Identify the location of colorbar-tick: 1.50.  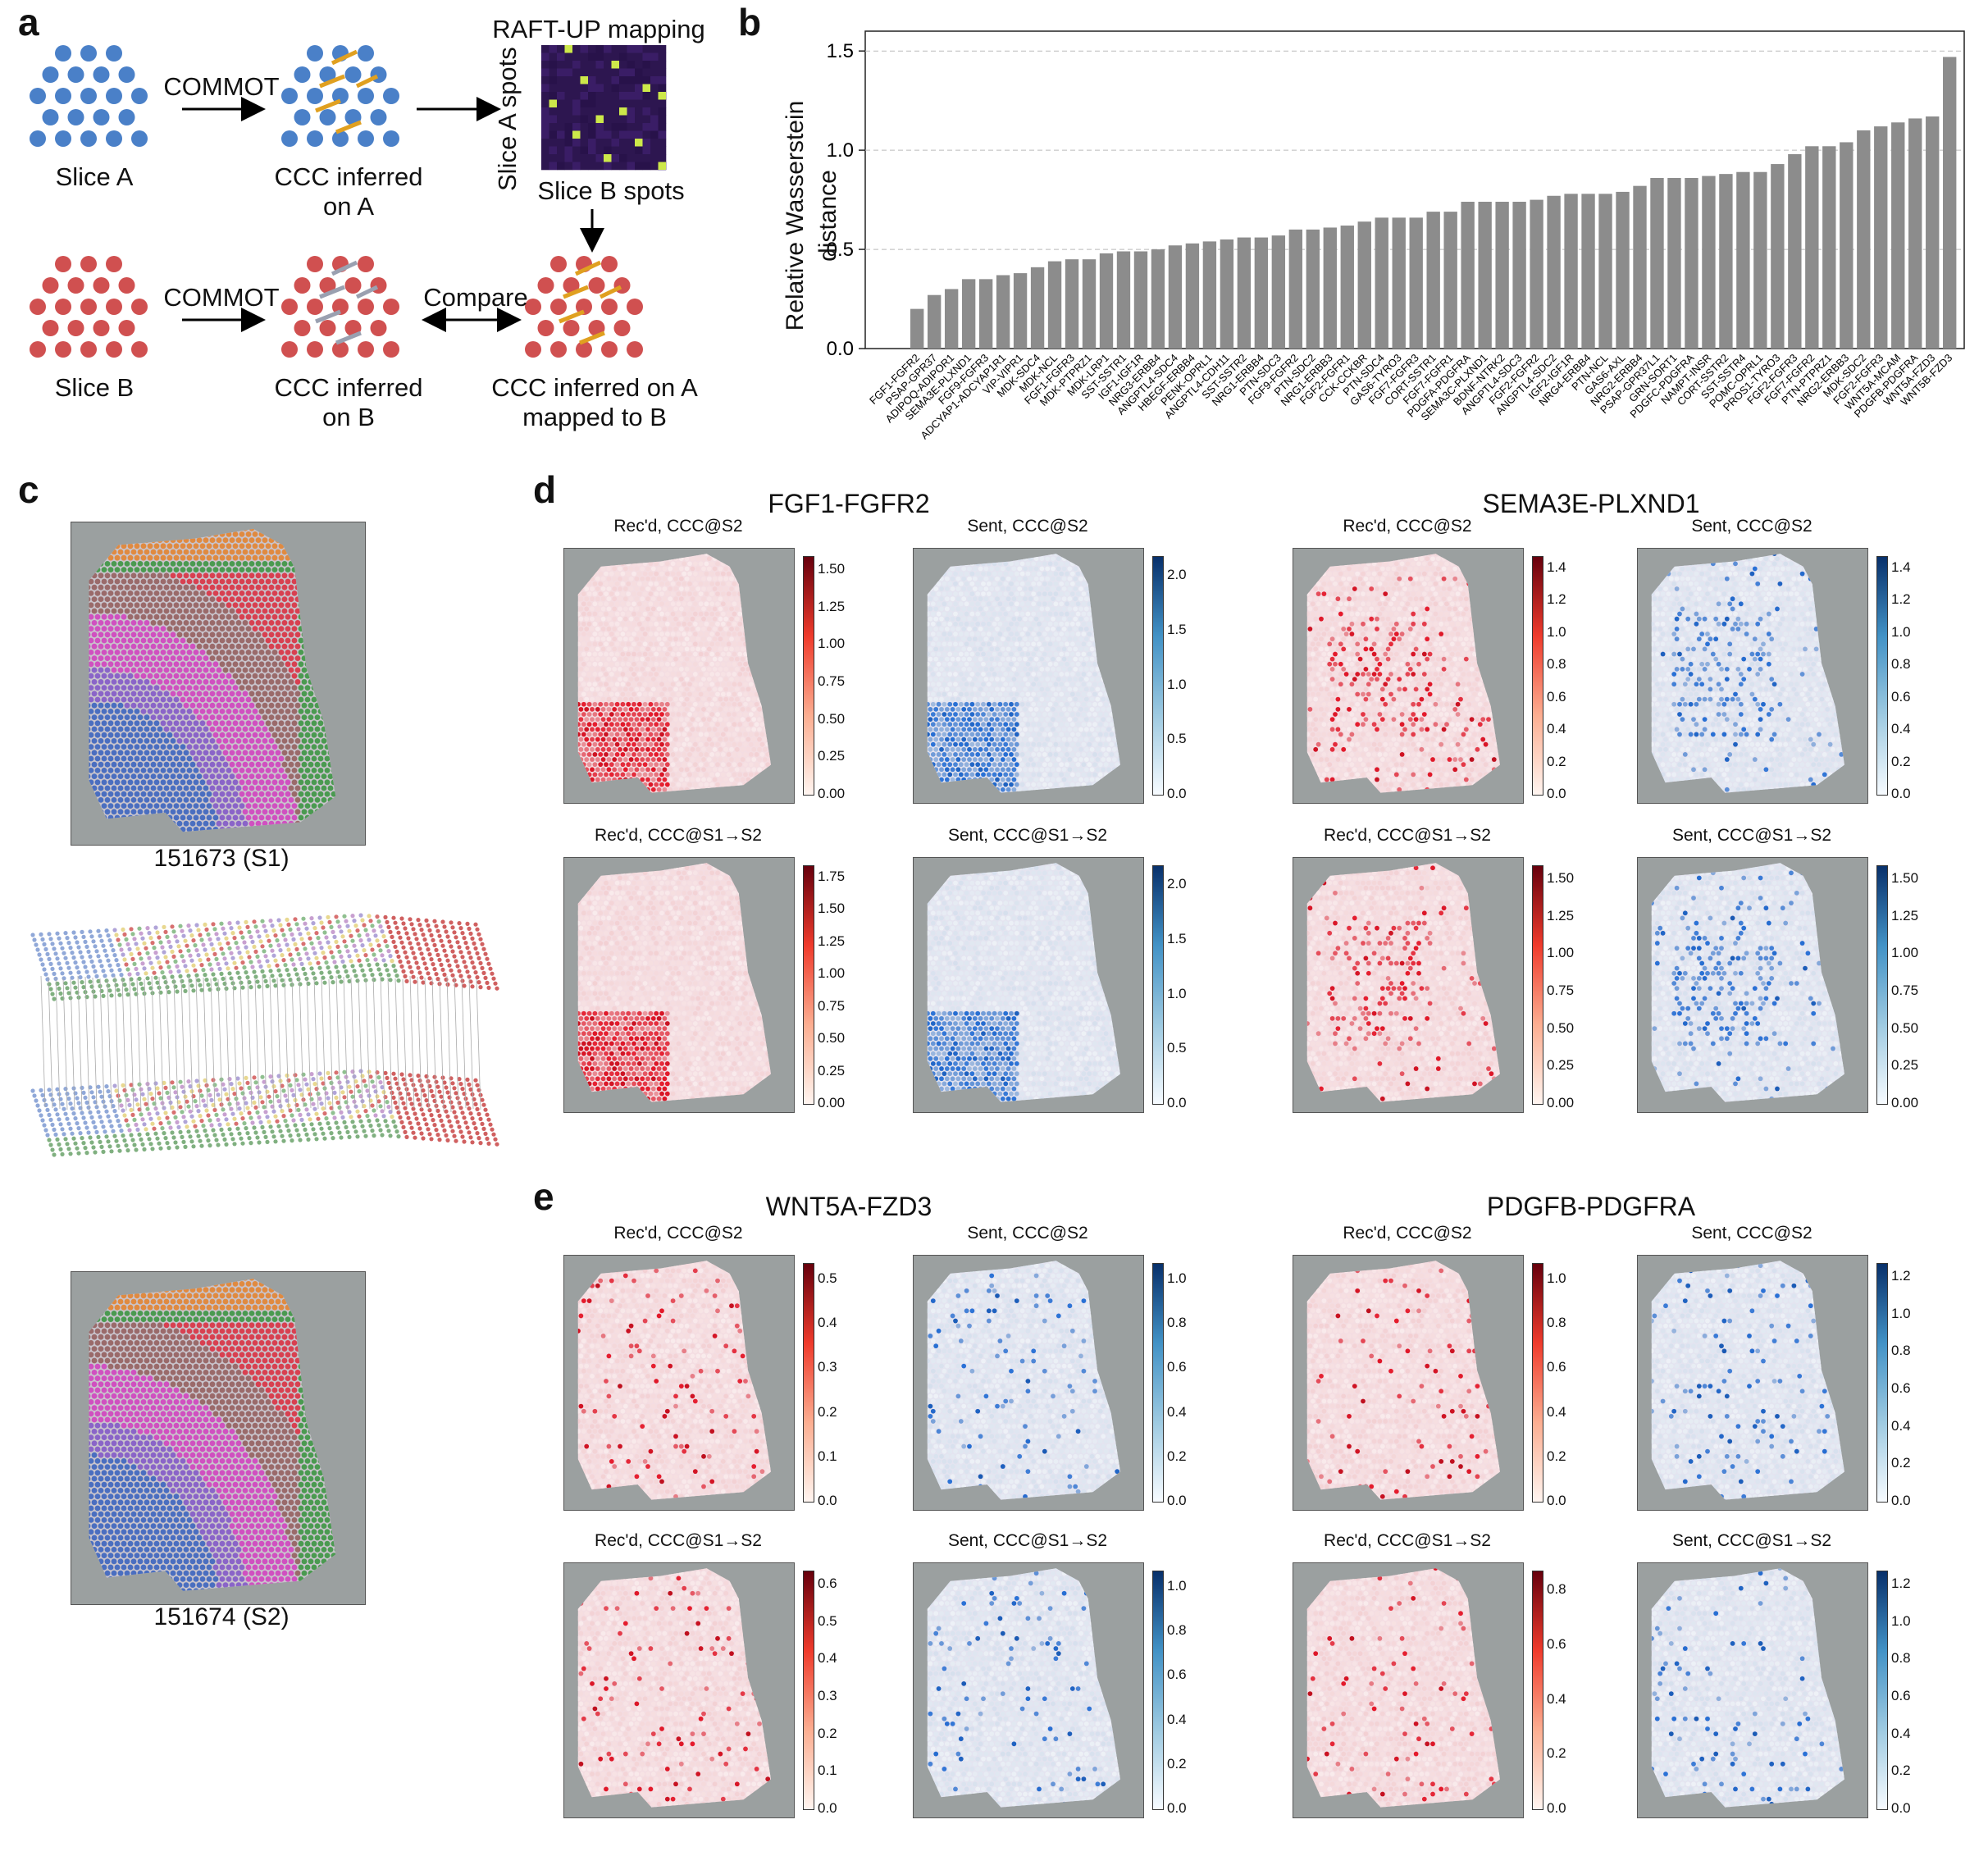
(831, 909).